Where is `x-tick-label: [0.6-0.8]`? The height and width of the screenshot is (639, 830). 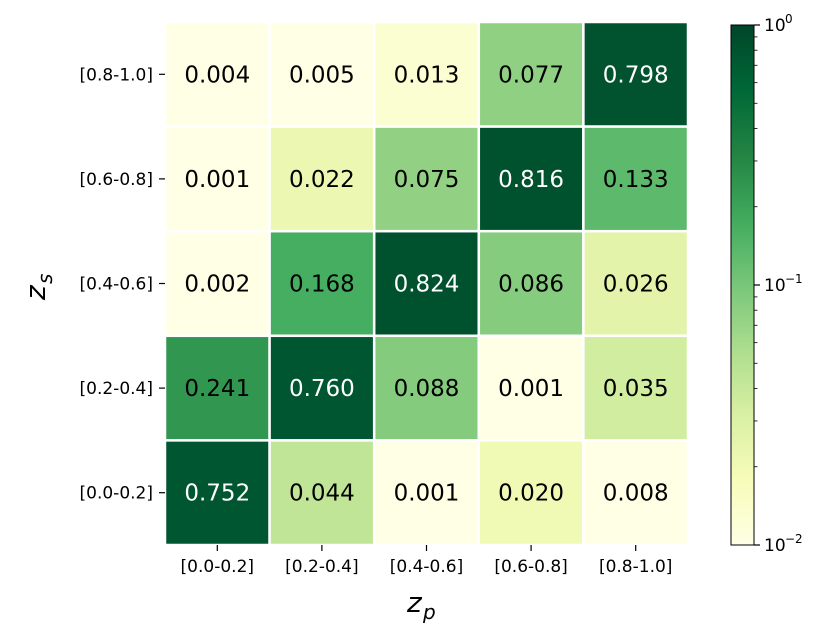 x-tick-label: [0.6-0.8] is located at coordinates (530, 567).